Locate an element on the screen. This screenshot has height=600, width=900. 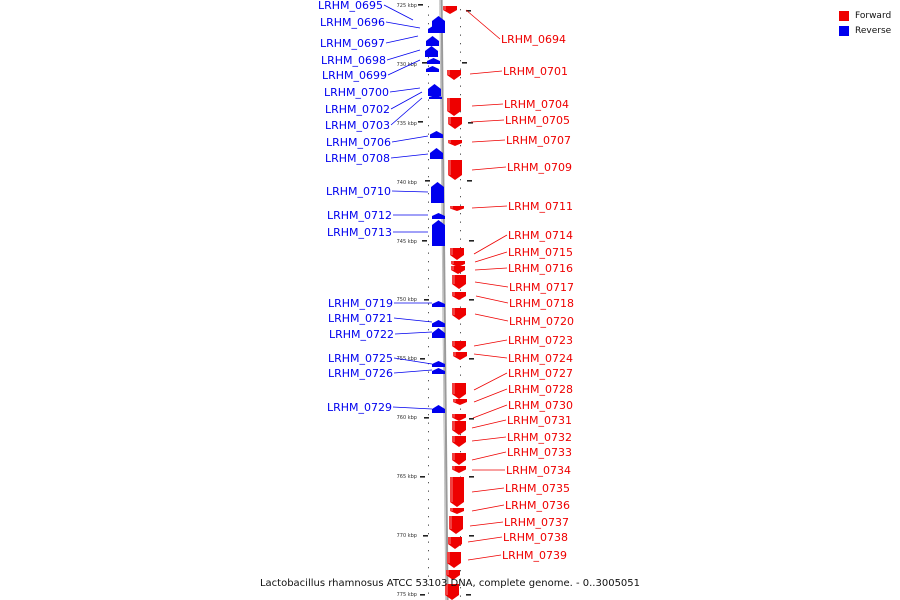
reverse-gene-label: LRHM_0695 is located at coordinates (350, 6).